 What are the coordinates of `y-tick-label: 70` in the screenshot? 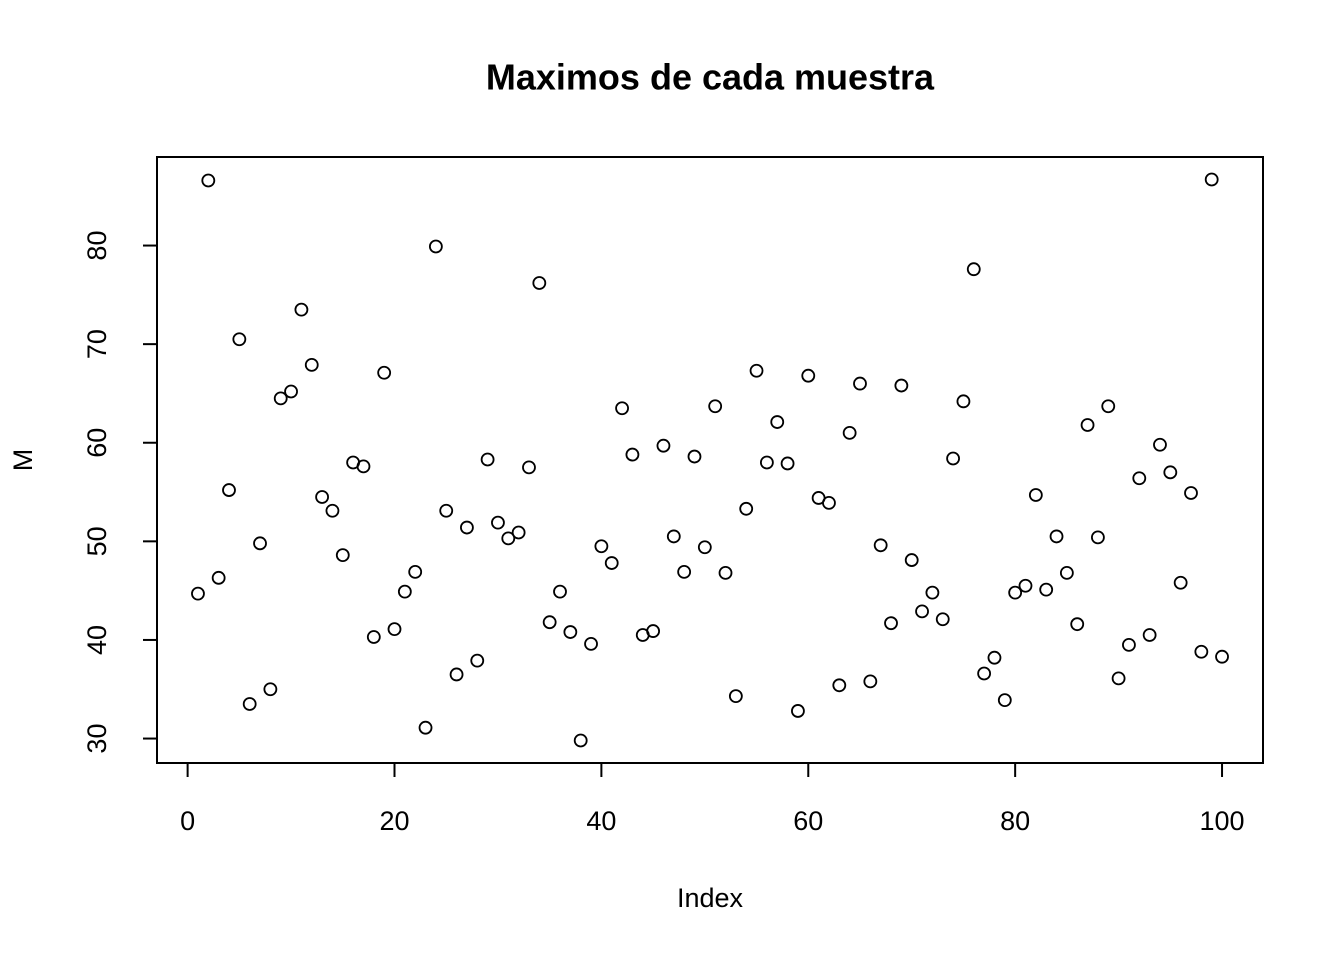 It's located at (97, 344).